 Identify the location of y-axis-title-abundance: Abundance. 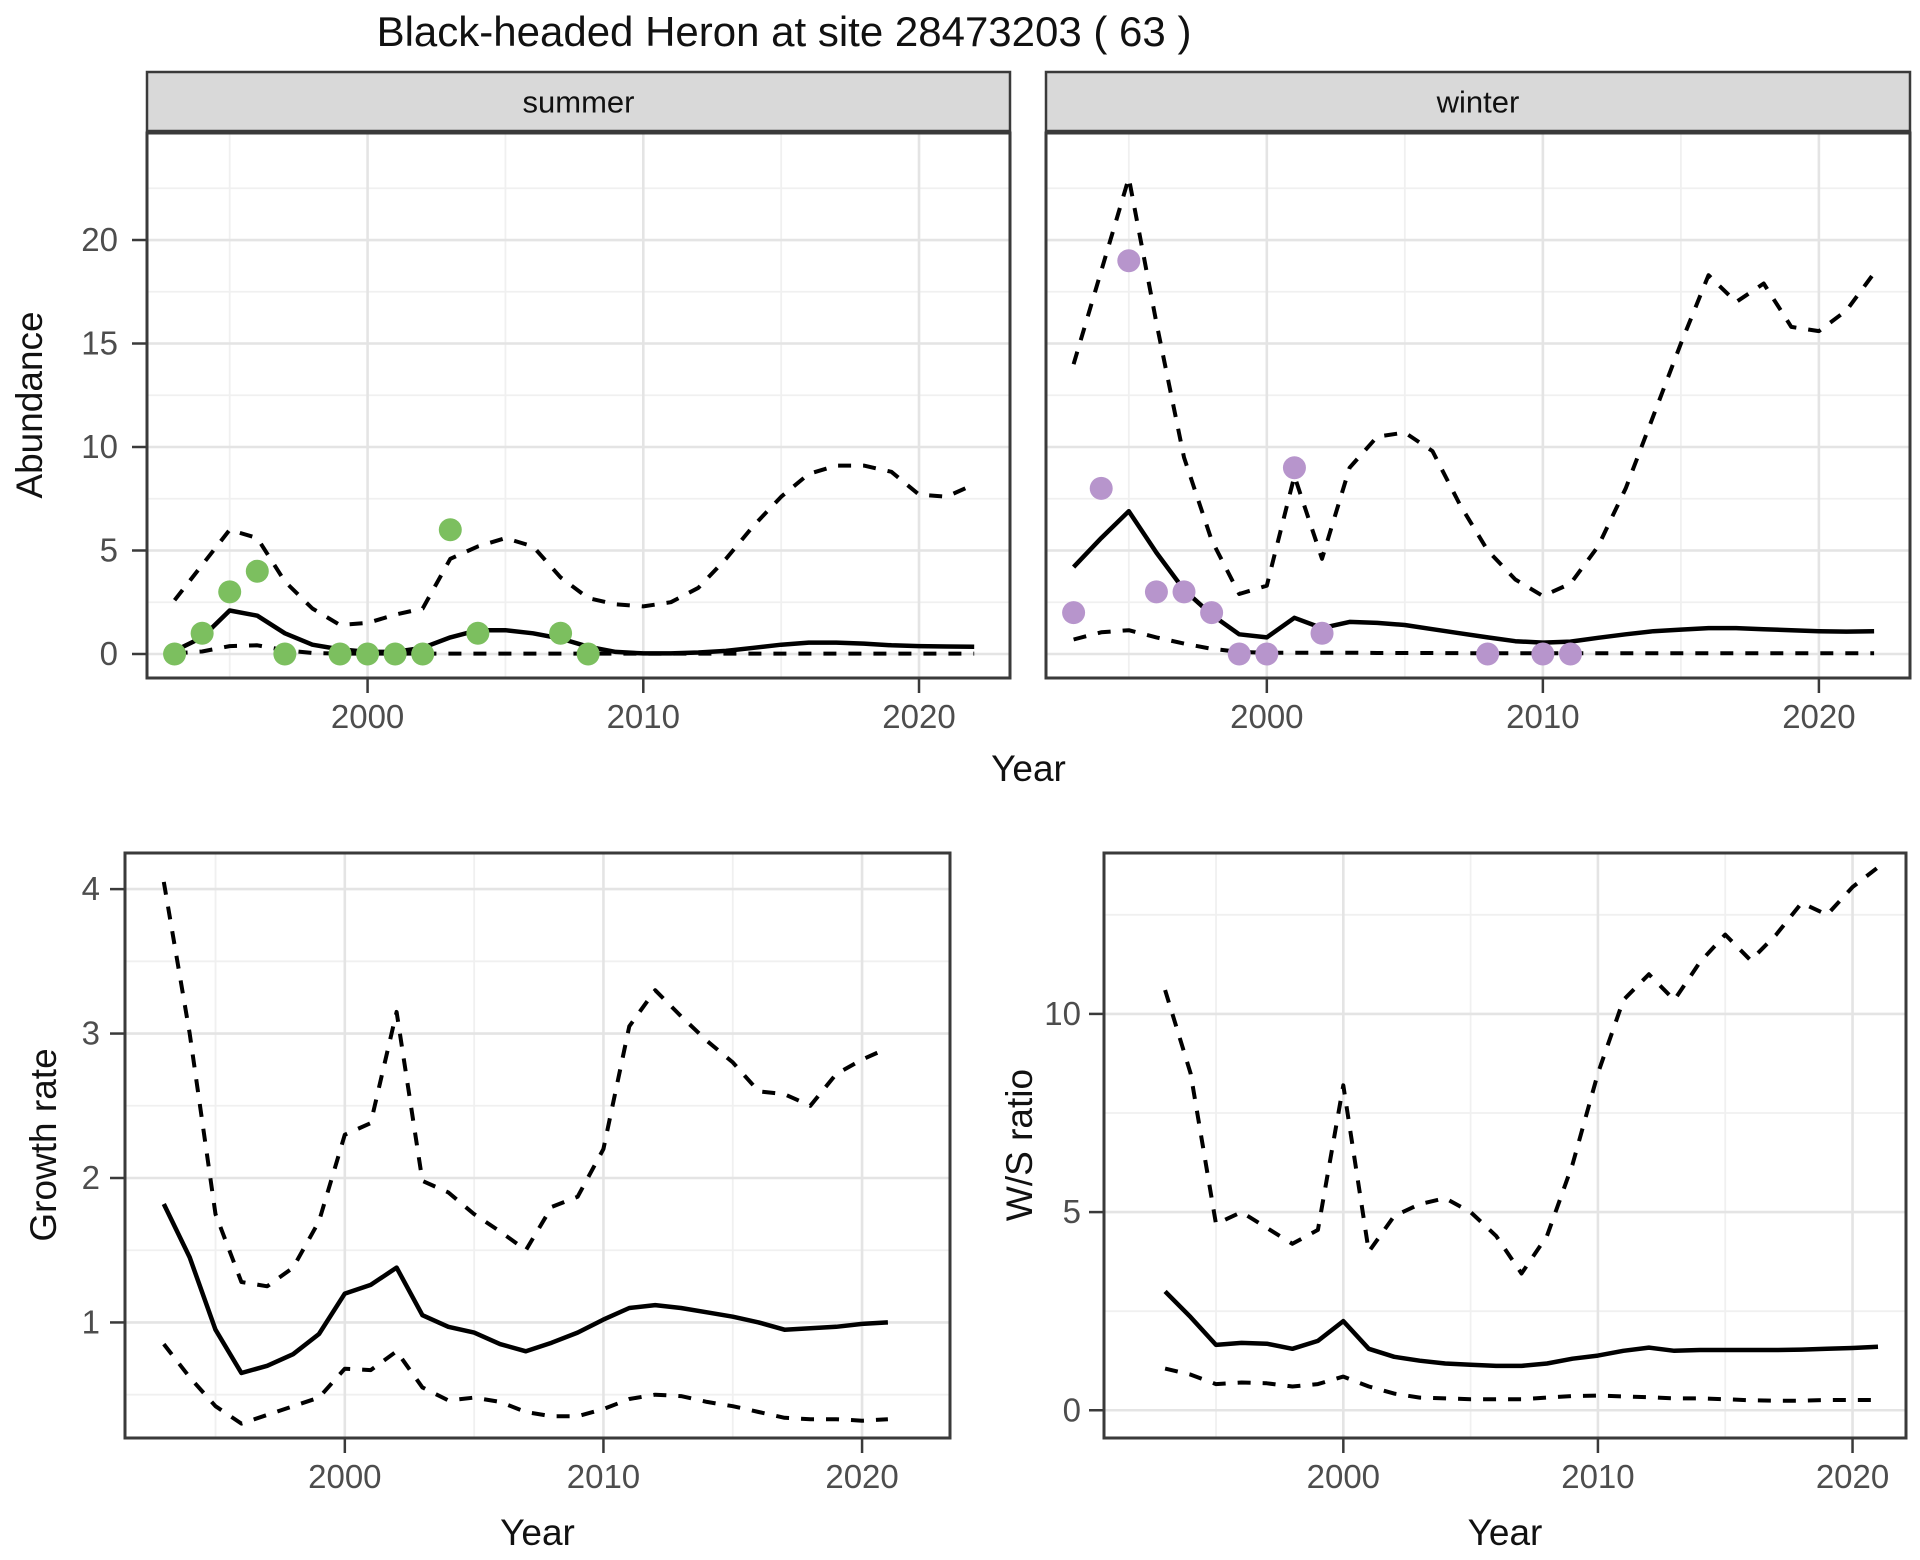
(29, 404).